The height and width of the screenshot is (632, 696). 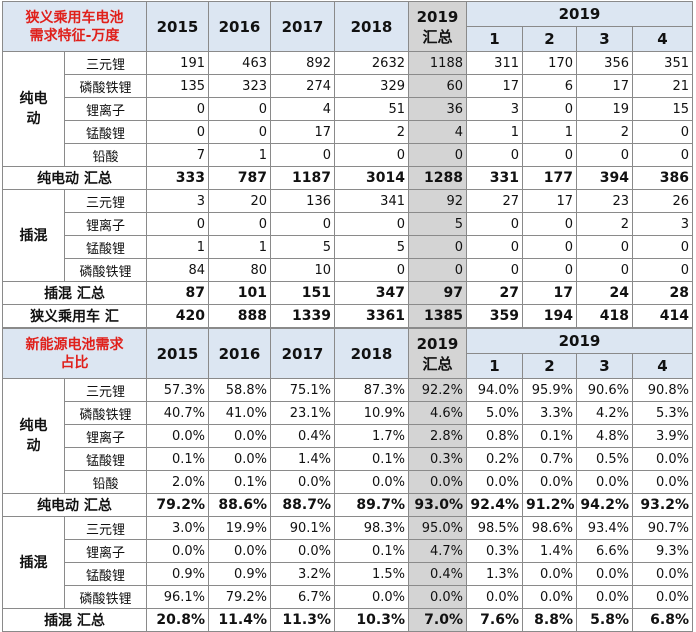 What do you see at coordinates (105, 574) in the screenshot?
I see `row-label: 锰酸锂` at bounding box center [105, 574].